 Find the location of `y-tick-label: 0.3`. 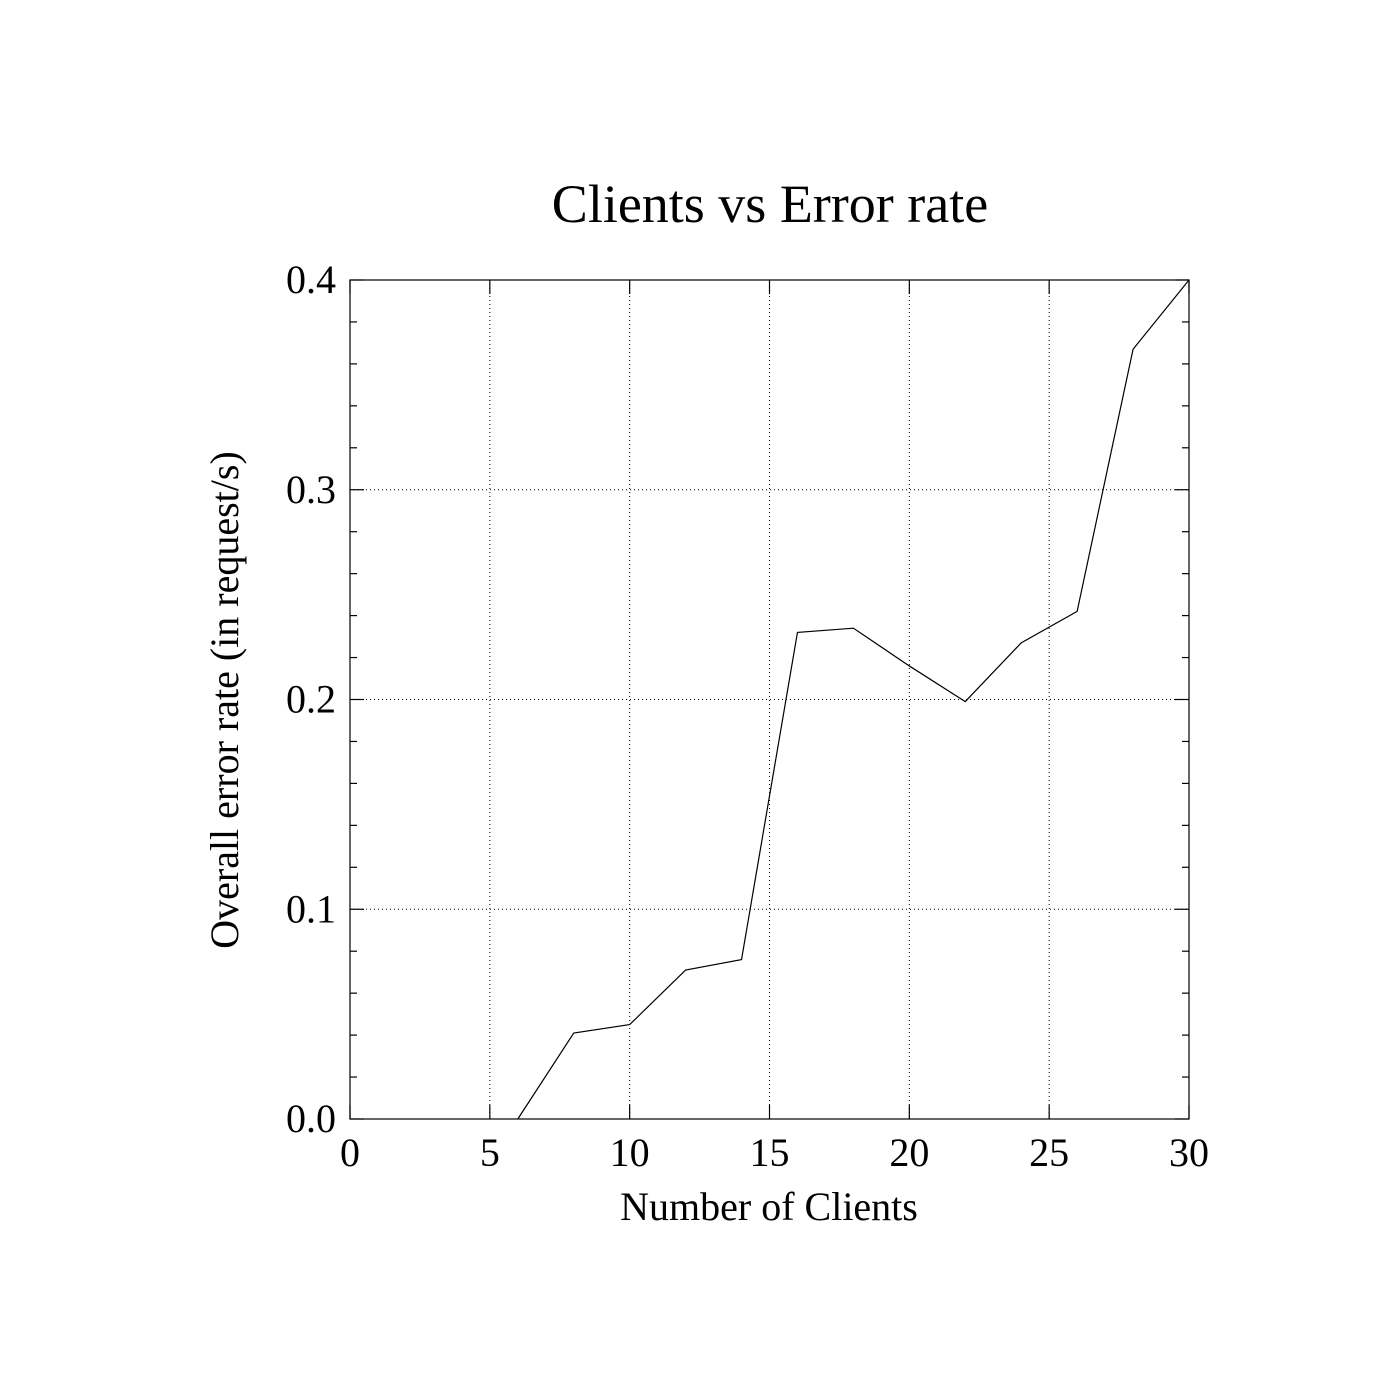

y-tick-label: 0.3 is located at coordinates (311, 489).